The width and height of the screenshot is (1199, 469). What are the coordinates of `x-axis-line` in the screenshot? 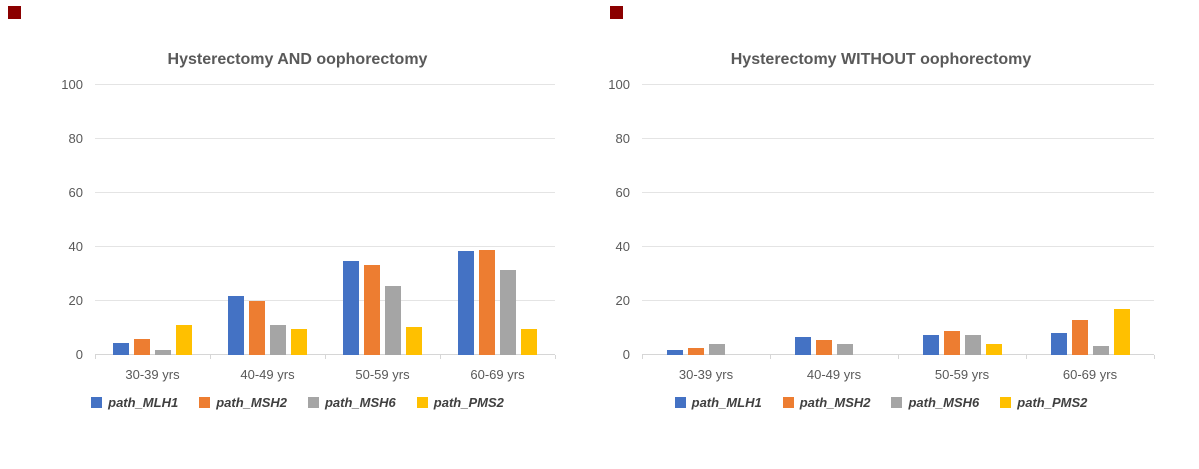 It's located at (325, 354).